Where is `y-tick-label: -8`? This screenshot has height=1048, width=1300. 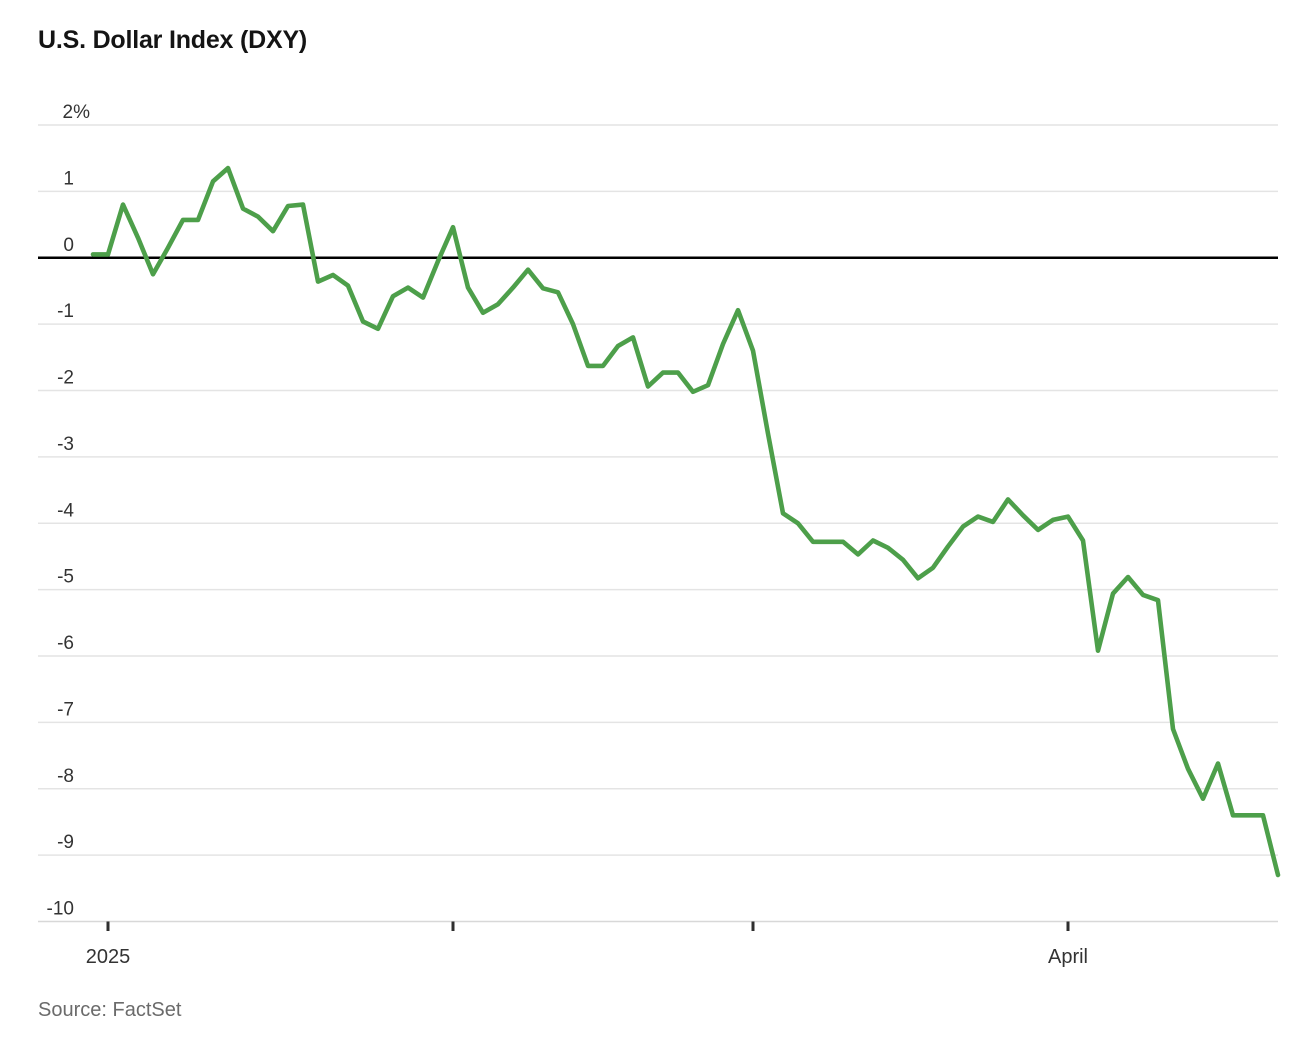 y-tick-label: -8 is located at coordinates (65, 776).